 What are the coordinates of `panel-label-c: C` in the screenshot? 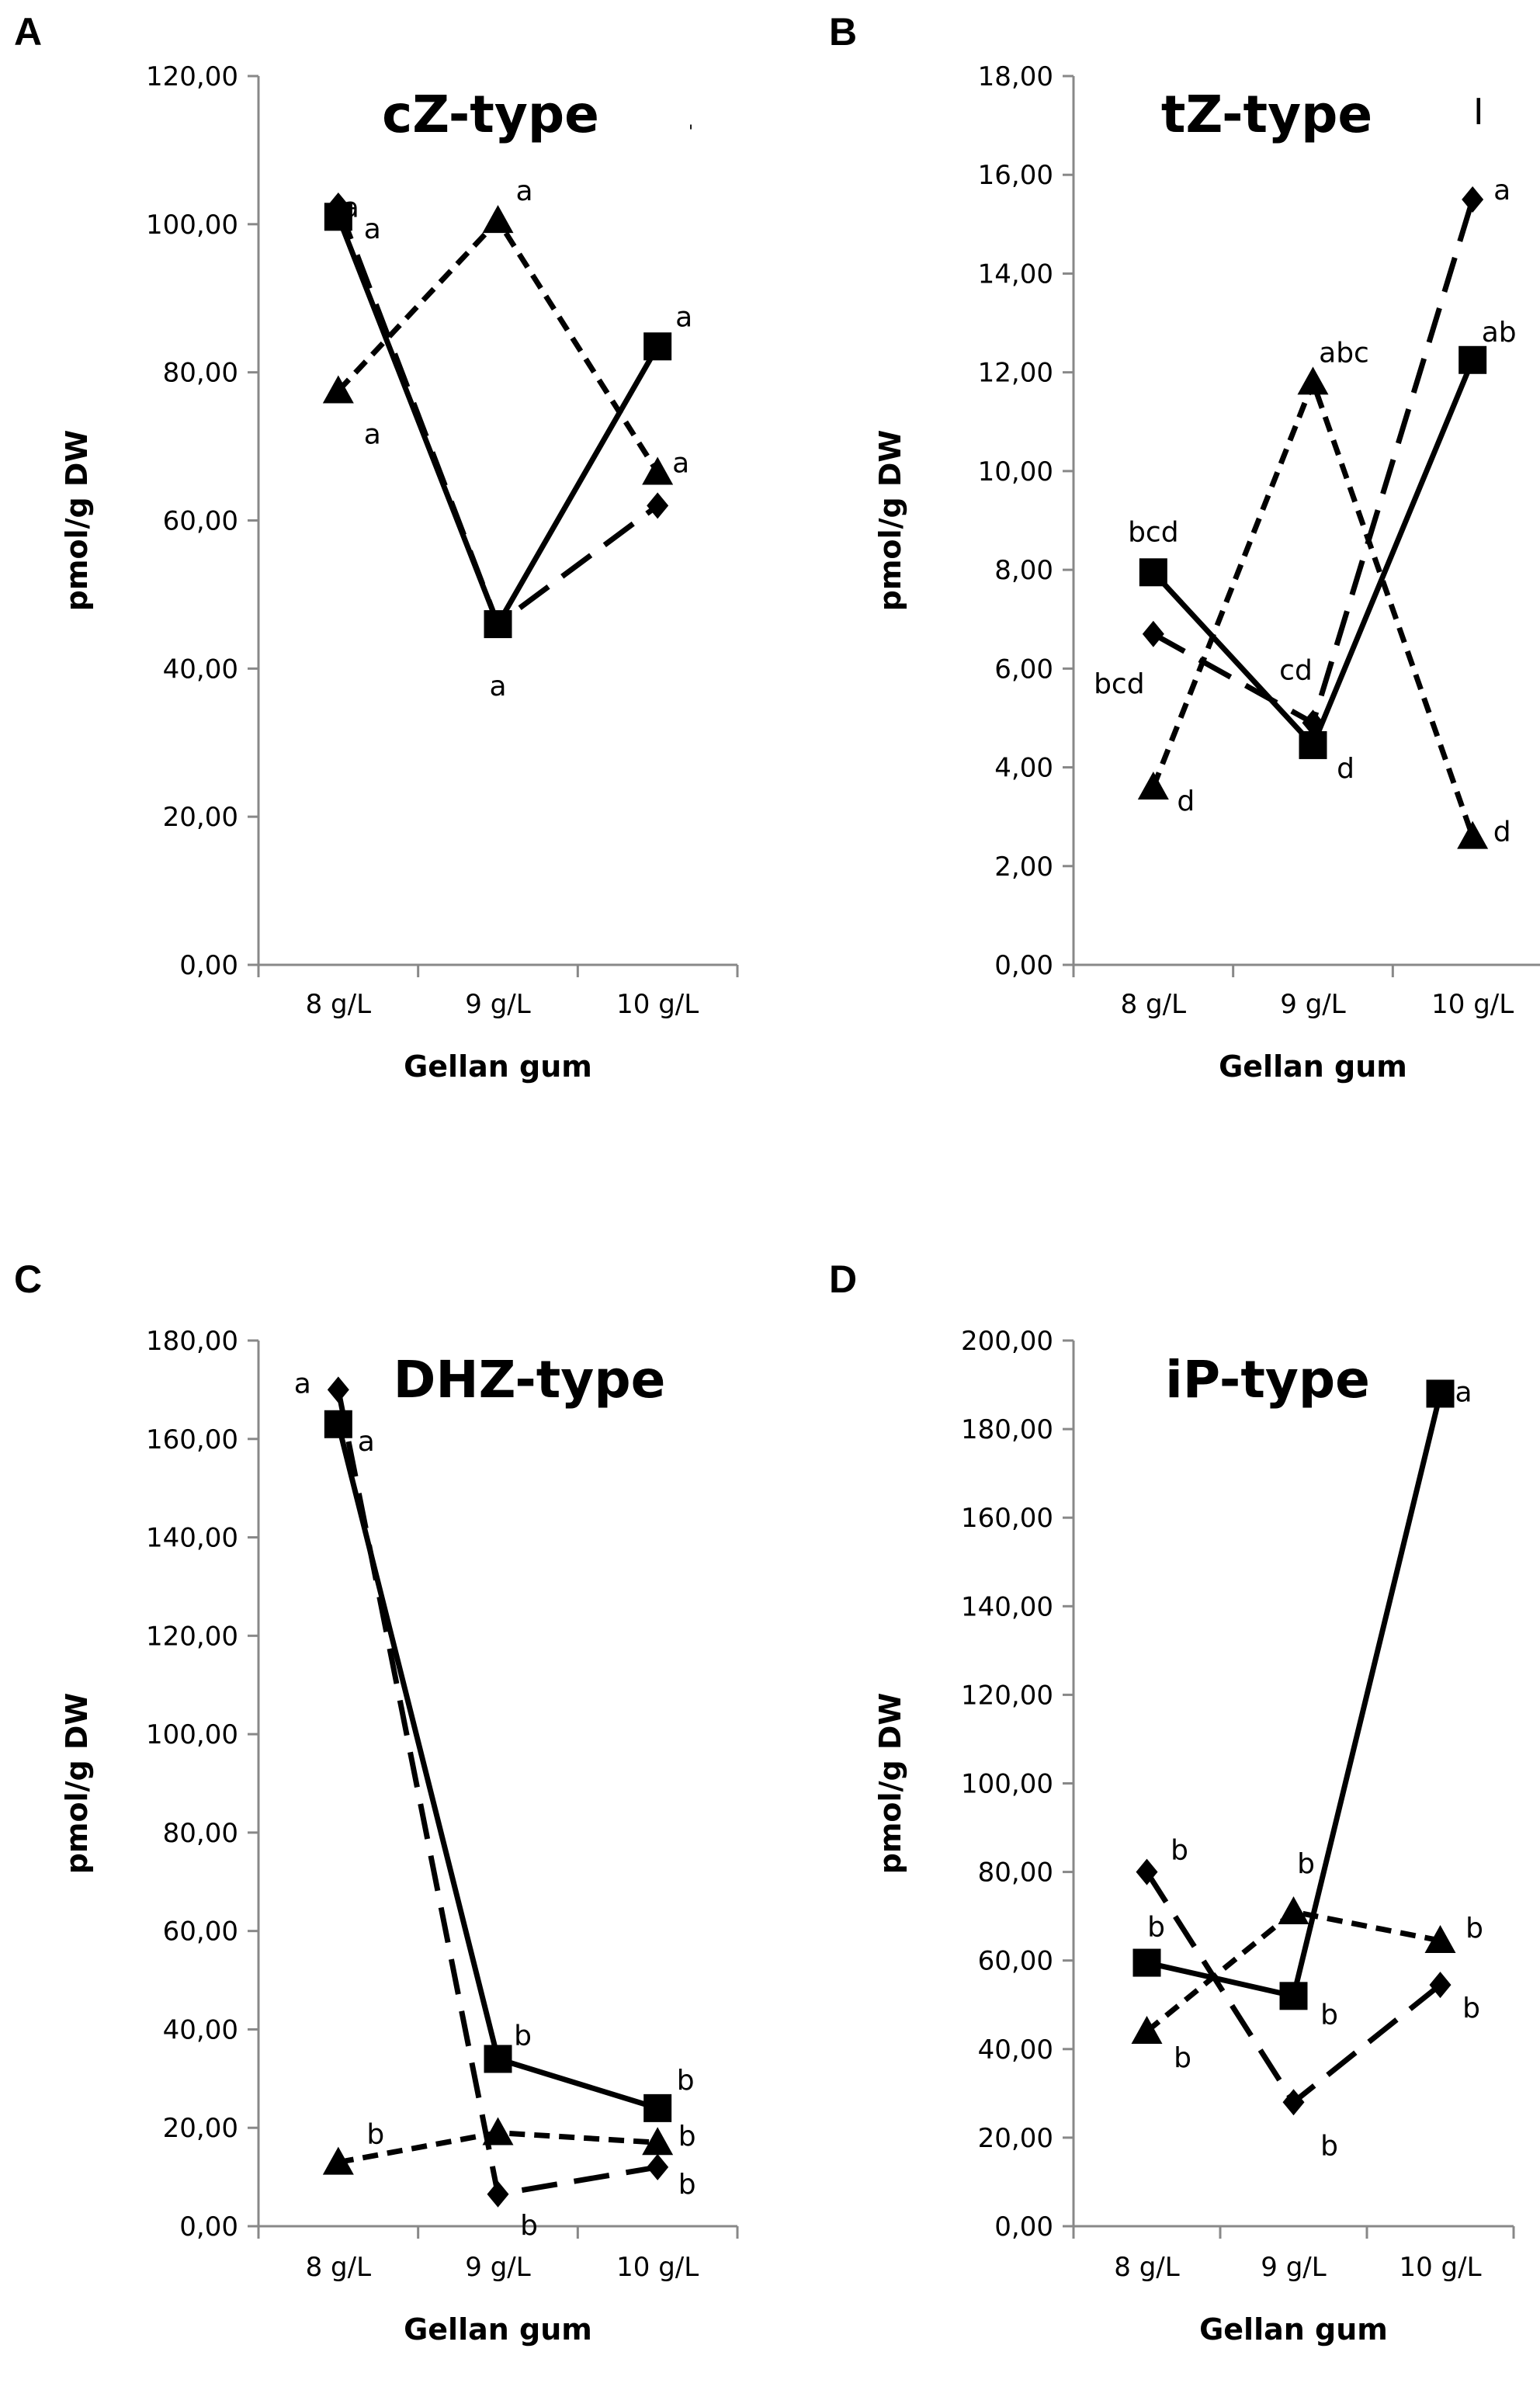 It's located at (28, 1279).